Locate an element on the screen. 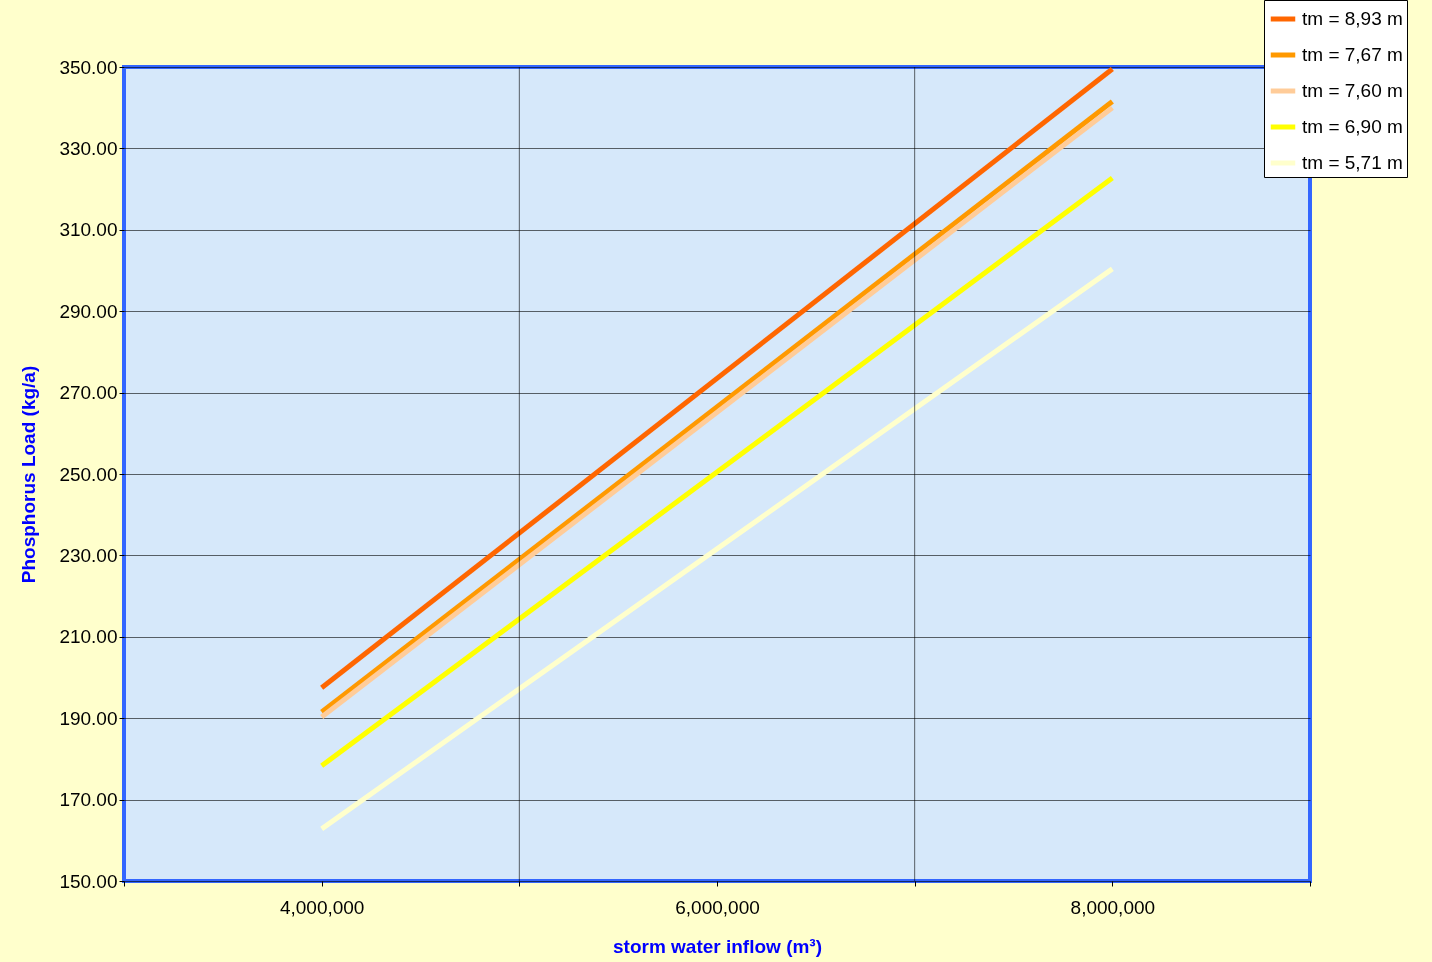  y-tick-label: 350.00 is located at coordinates (88, 67).